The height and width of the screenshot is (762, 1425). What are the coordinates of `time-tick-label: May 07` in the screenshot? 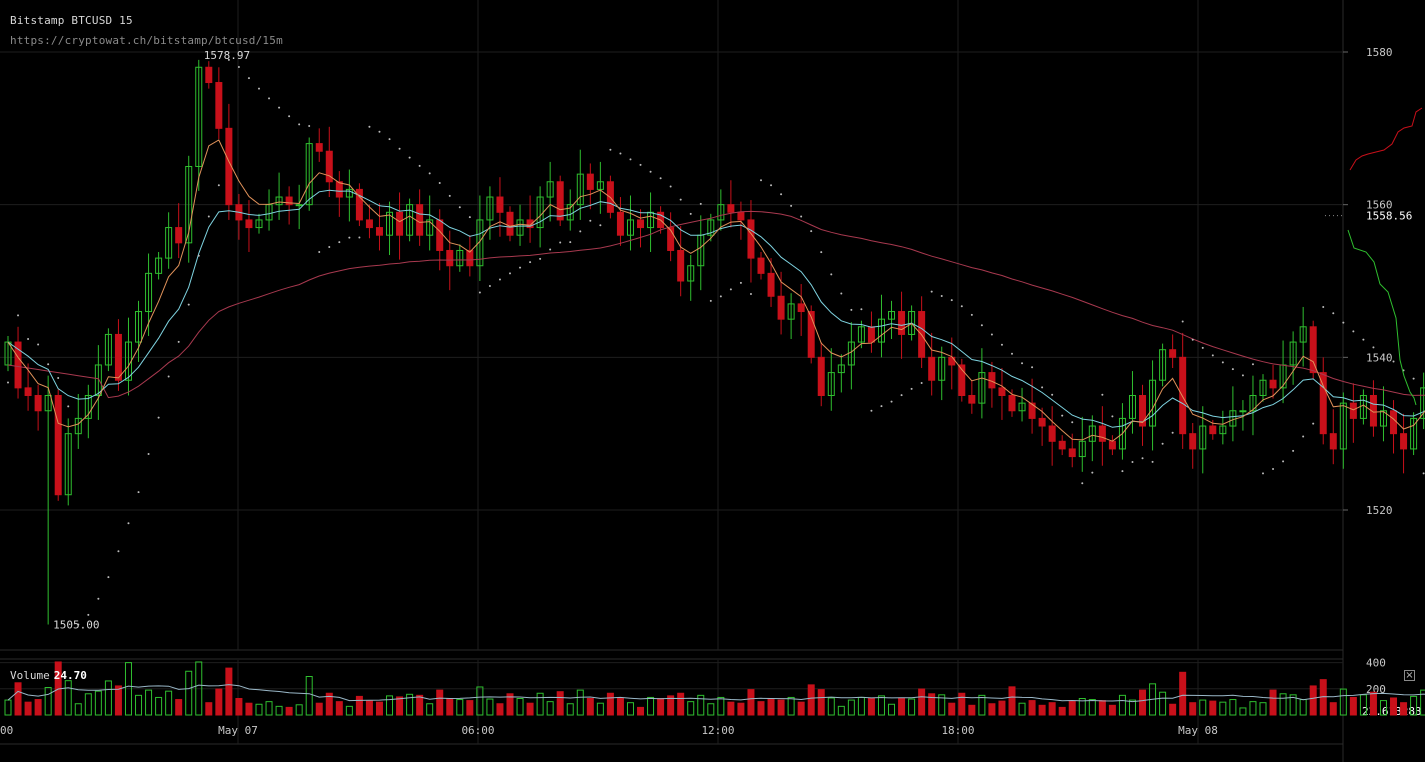 It's located at (238, 730).